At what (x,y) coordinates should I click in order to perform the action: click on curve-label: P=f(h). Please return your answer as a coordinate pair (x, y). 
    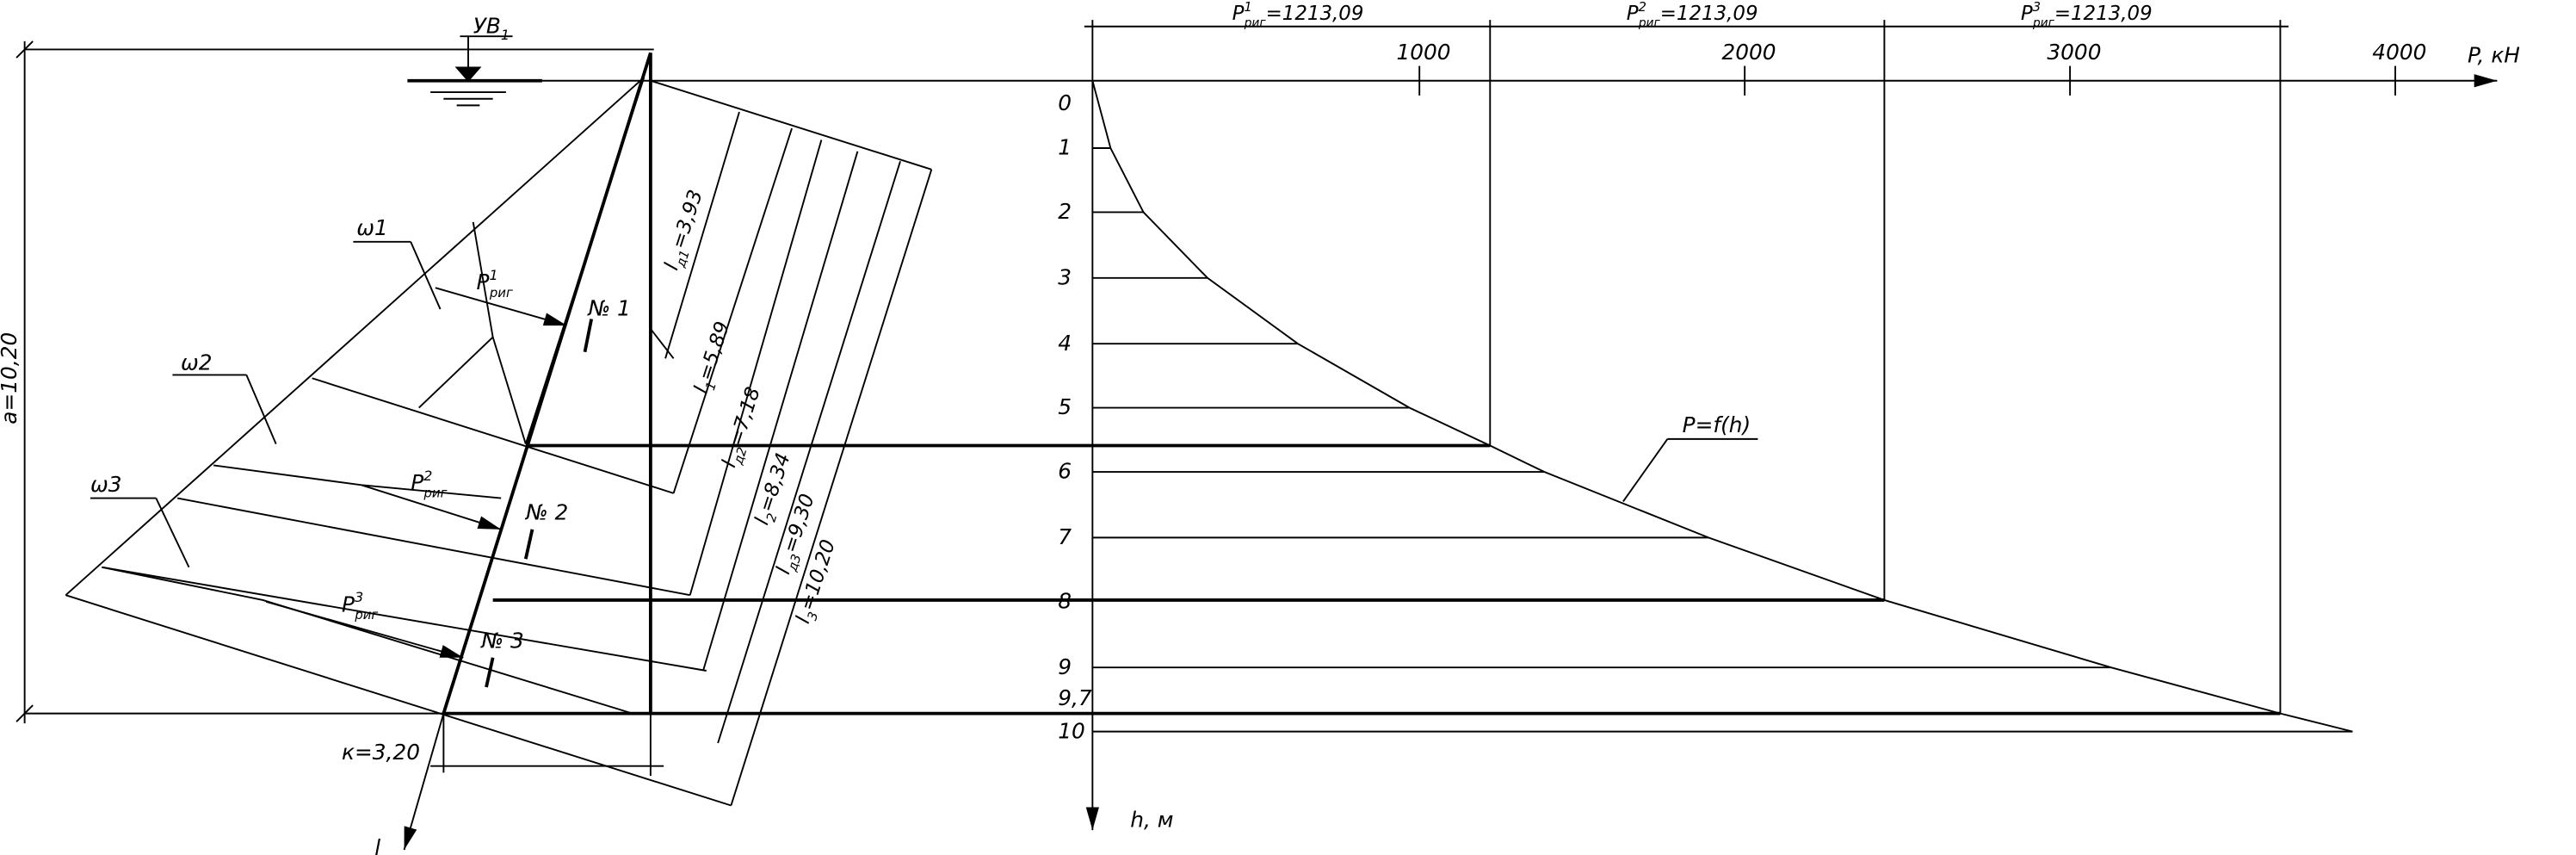
    Looking at the image, I should click on (1717, 424).